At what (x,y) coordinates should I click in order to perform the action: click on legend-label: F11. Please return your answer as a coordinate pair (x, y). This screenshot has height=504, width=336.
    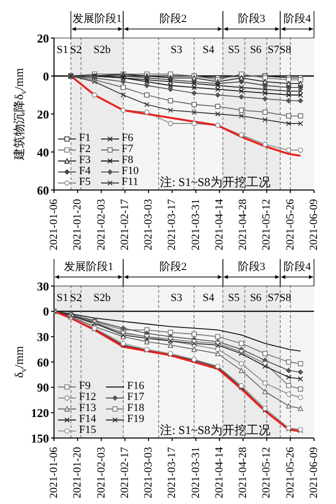
    Looking at the image, I should click on (130, 182).